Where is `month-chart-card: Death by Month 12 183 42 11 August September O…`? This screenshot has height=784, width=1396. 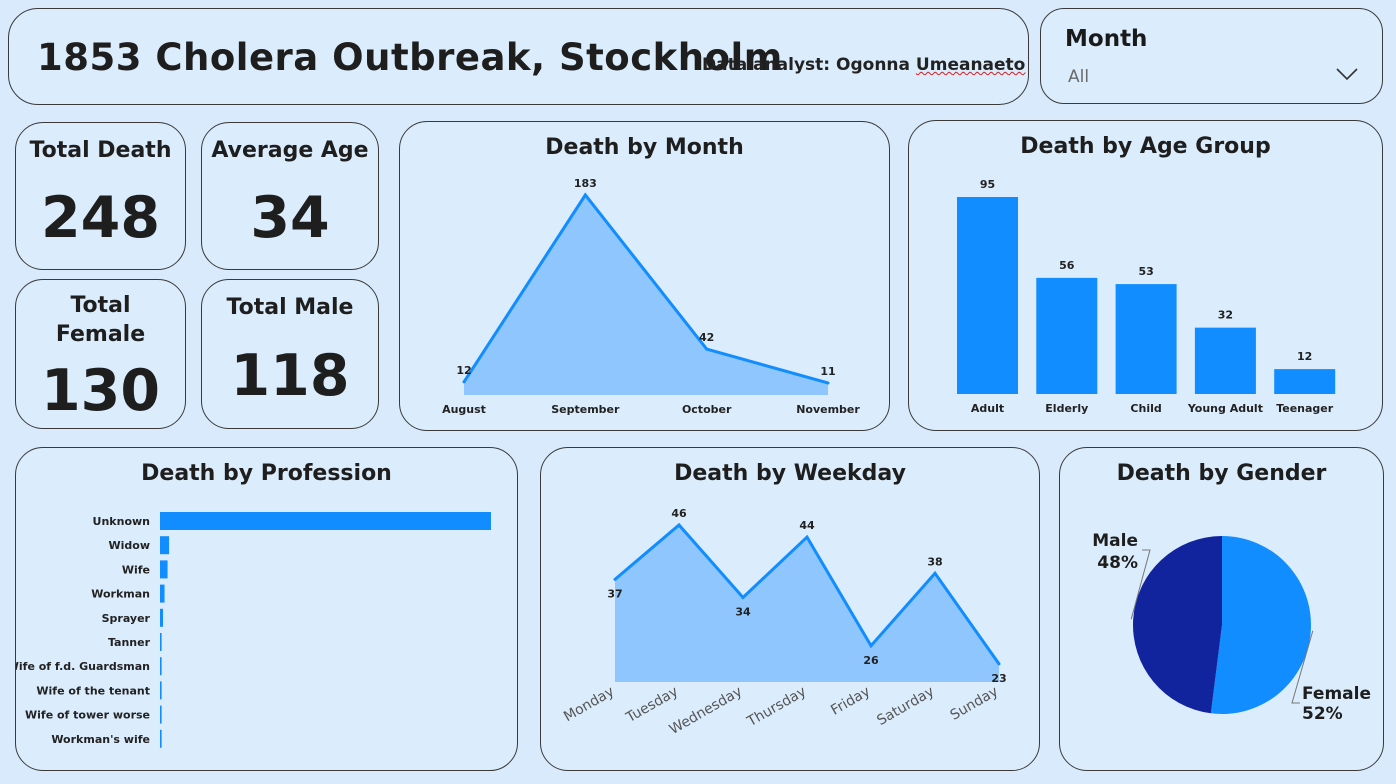
month-chart-card: Death by Month 12 183 42 11 August September O… is located at coordinates (644, 276).